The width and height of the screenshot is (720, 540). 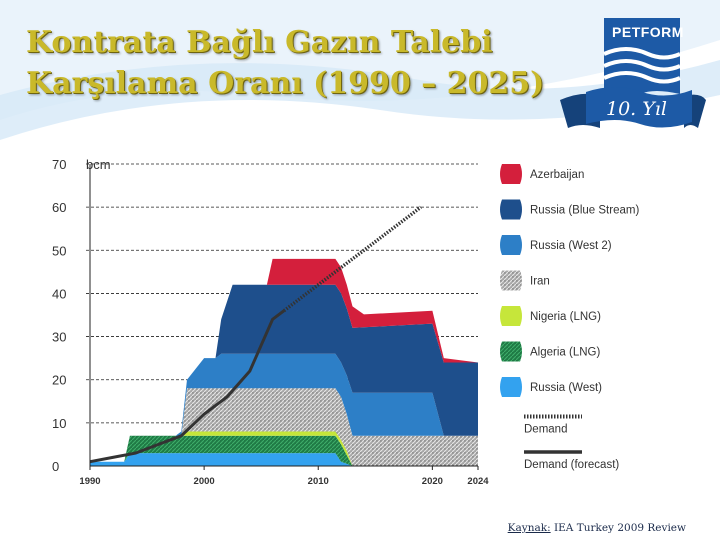 What do you see at coordinates (511, 280) in the screenshot?
I see `legend-swatch-iran` at bounding box center [511, 280].